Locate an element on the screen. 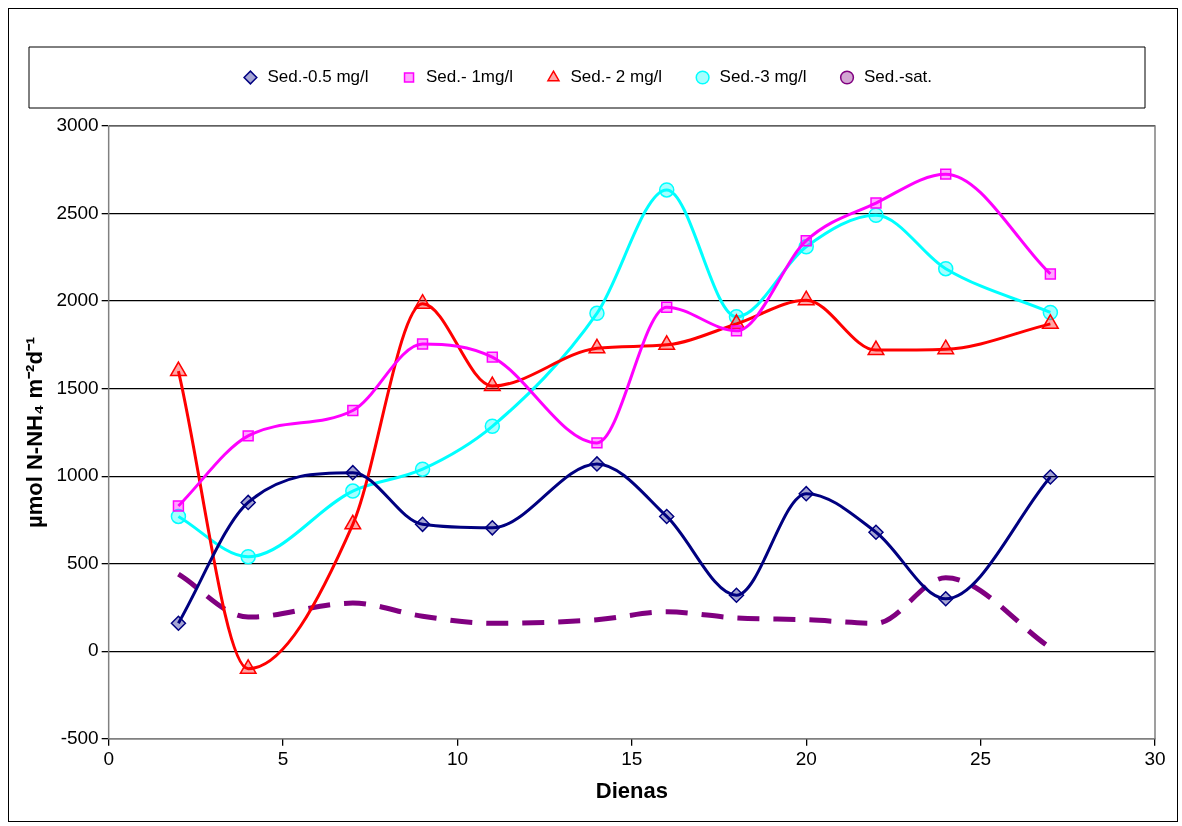  x-tick-label: 20 is located at coordinates (806, 759).